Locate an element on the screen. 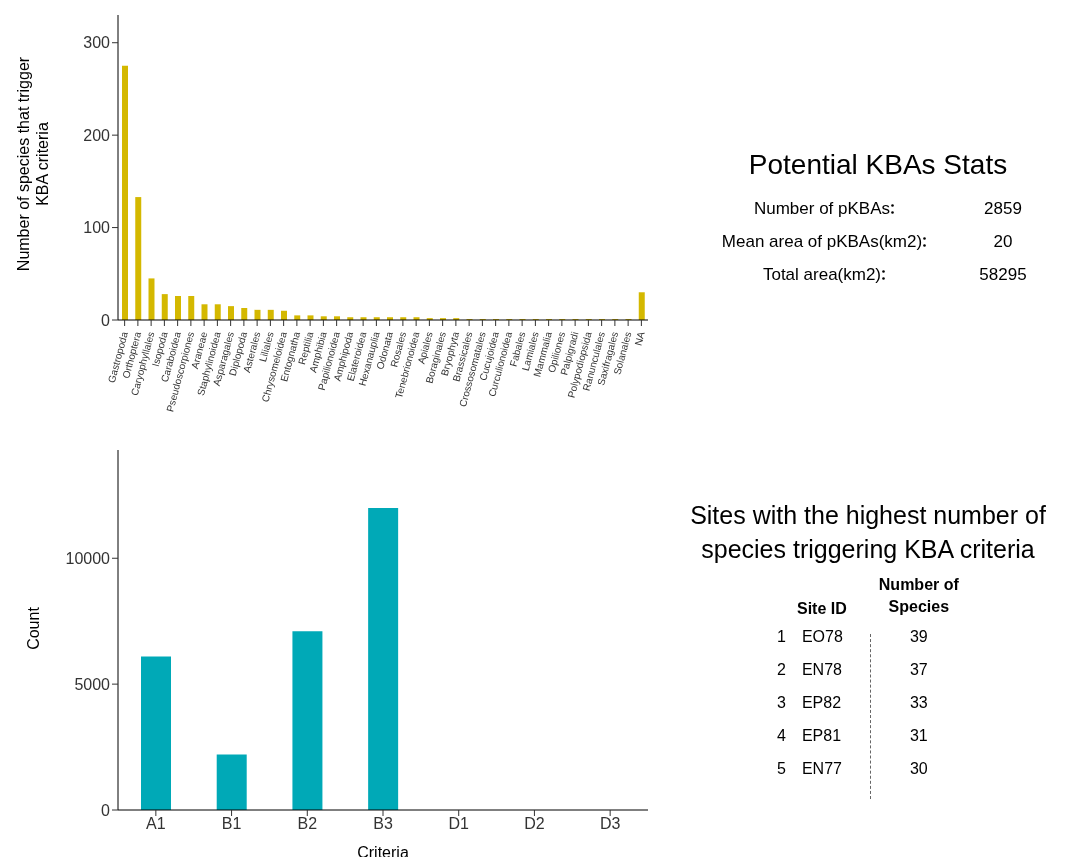 This screenshot has width=1073, height=857. data-label: 2859 is located at coordinates (1003, 208).